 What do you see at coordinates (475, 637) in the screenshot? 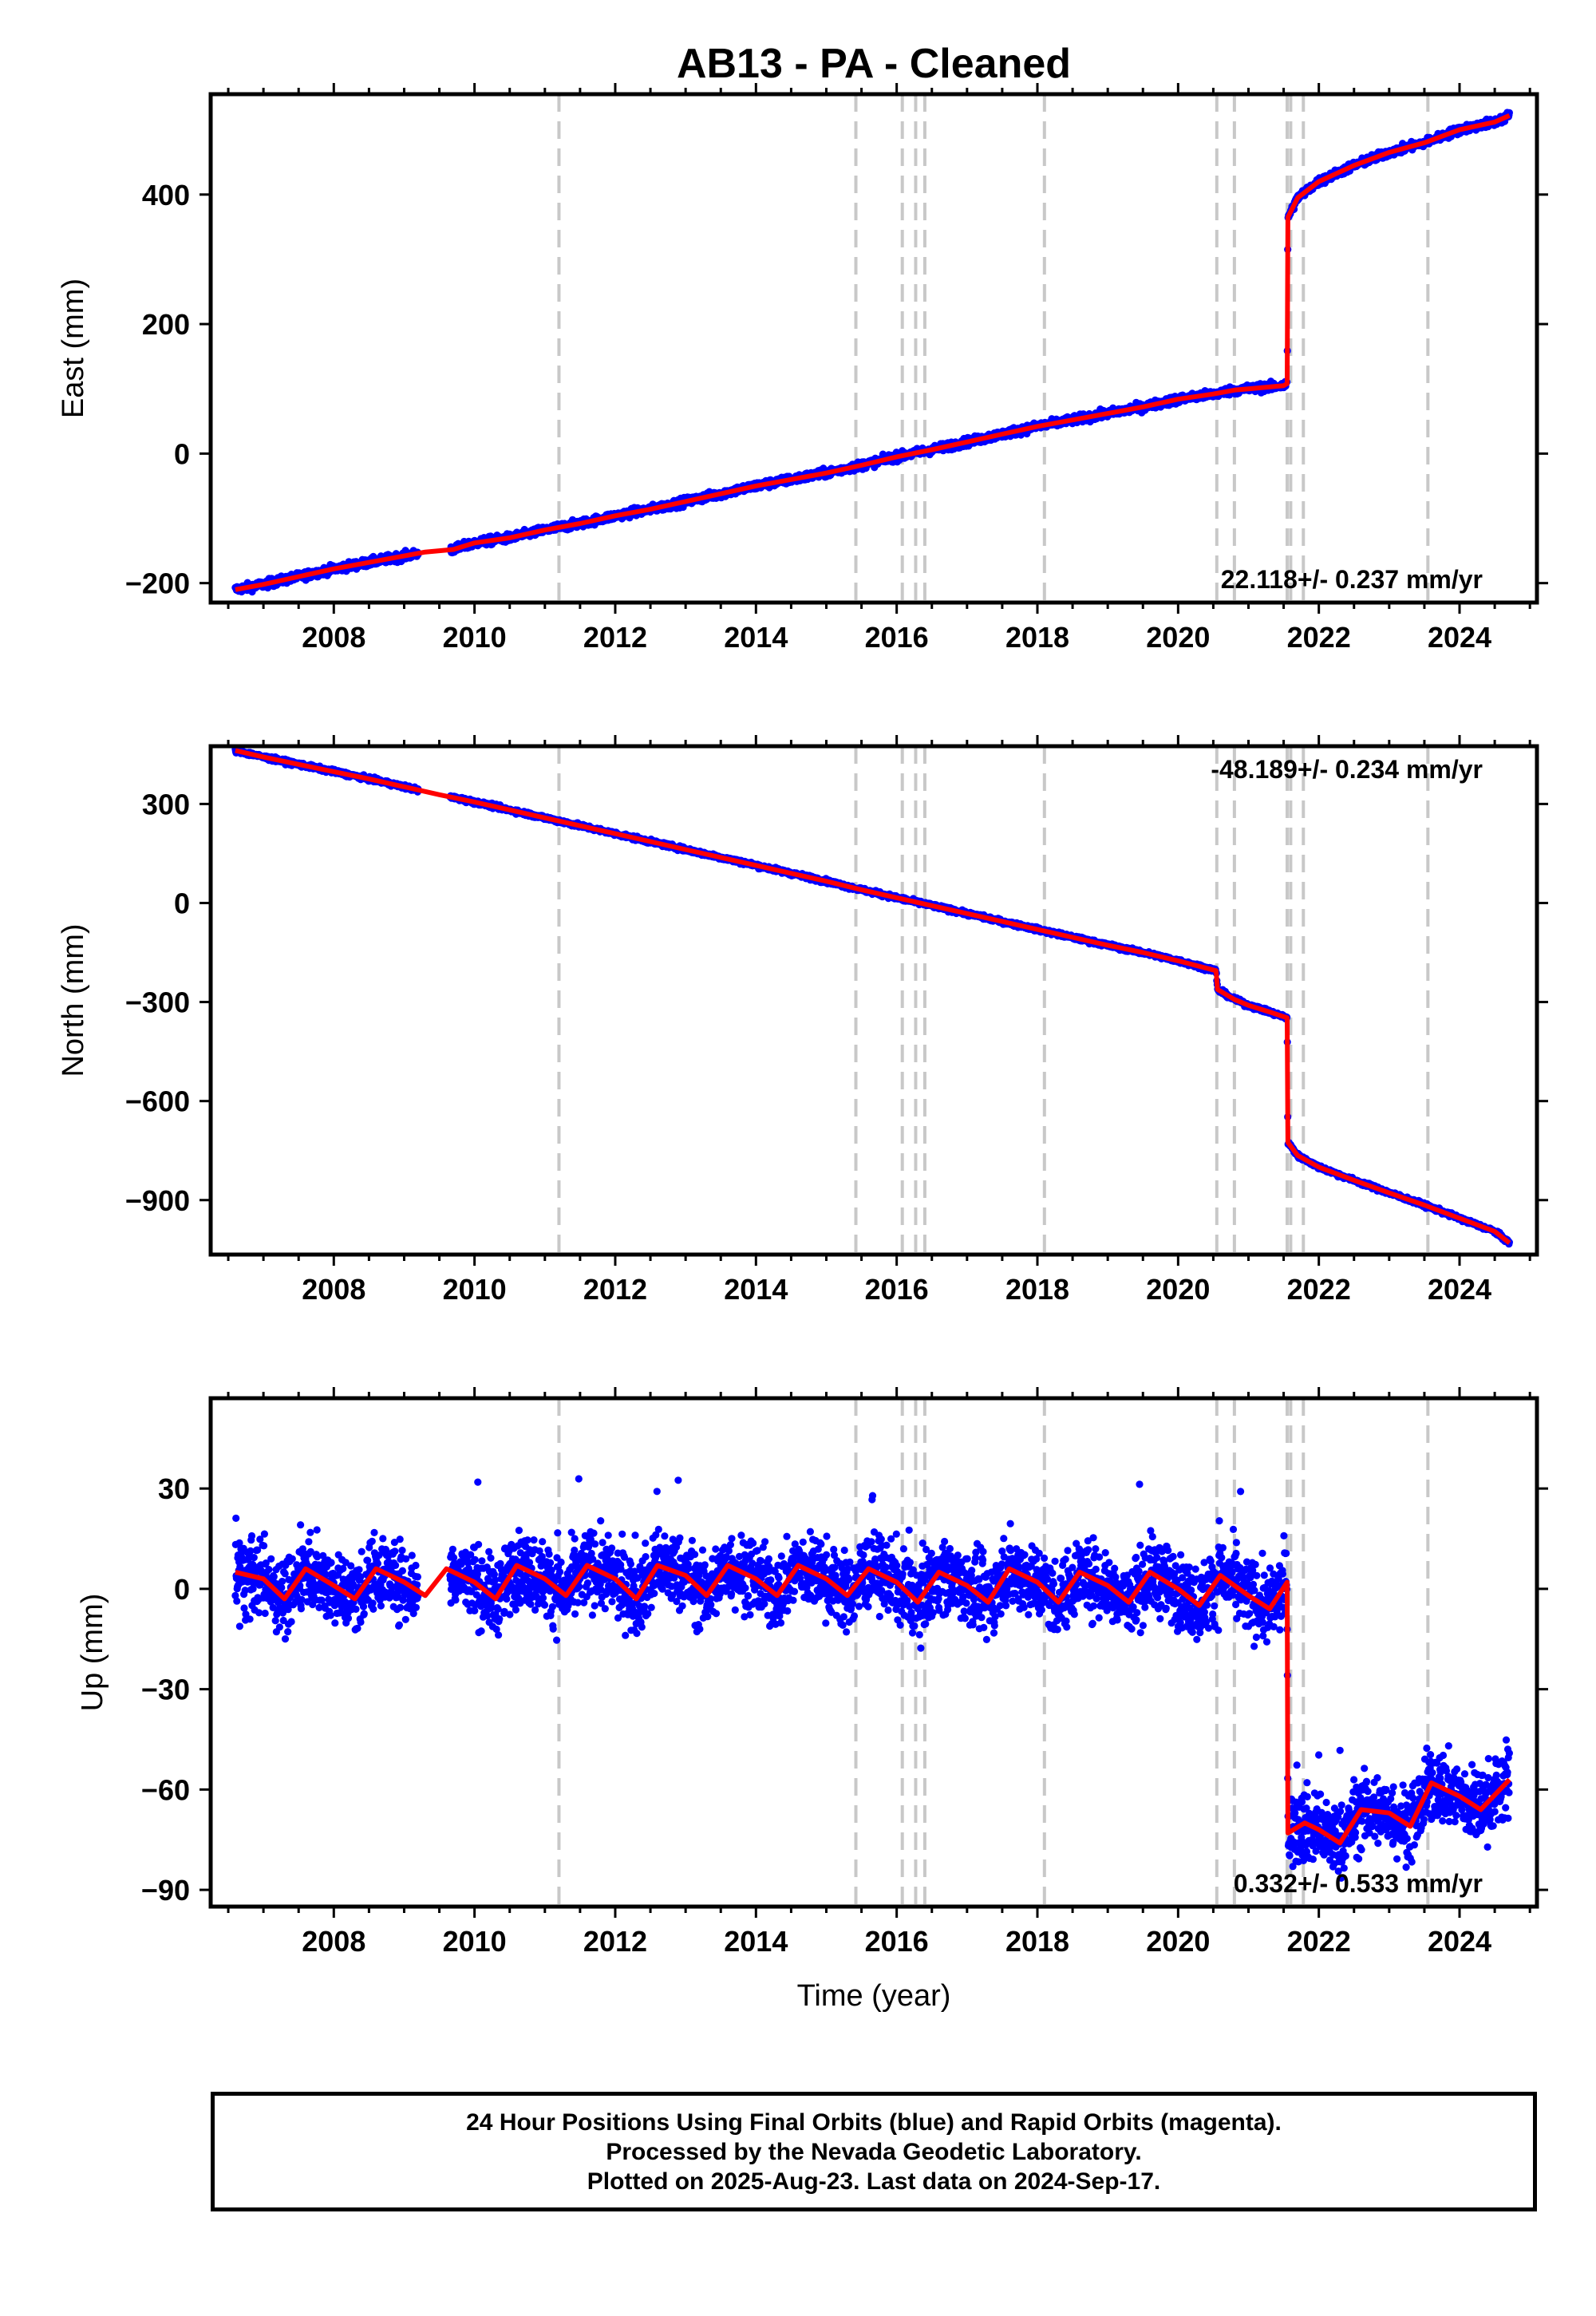
I see `x-tick-label: 2010` at bounding box center [475, 637].